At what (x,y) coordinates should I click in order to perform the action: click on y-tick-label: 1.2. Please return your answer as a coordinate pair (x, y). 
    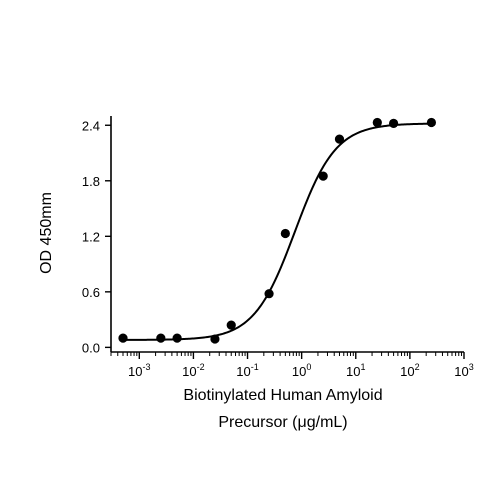
    Looking at the image, I should click on (91, 236).